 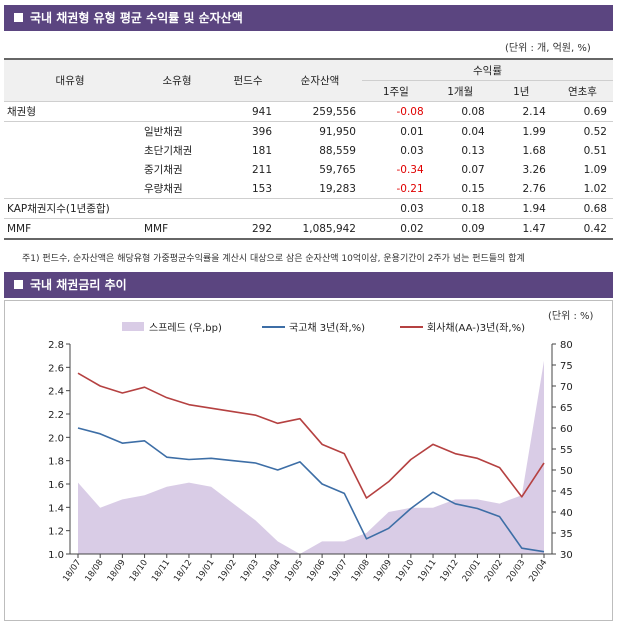 I want to click on table-cell-w1: 0.02, so click(x=396, y=229).